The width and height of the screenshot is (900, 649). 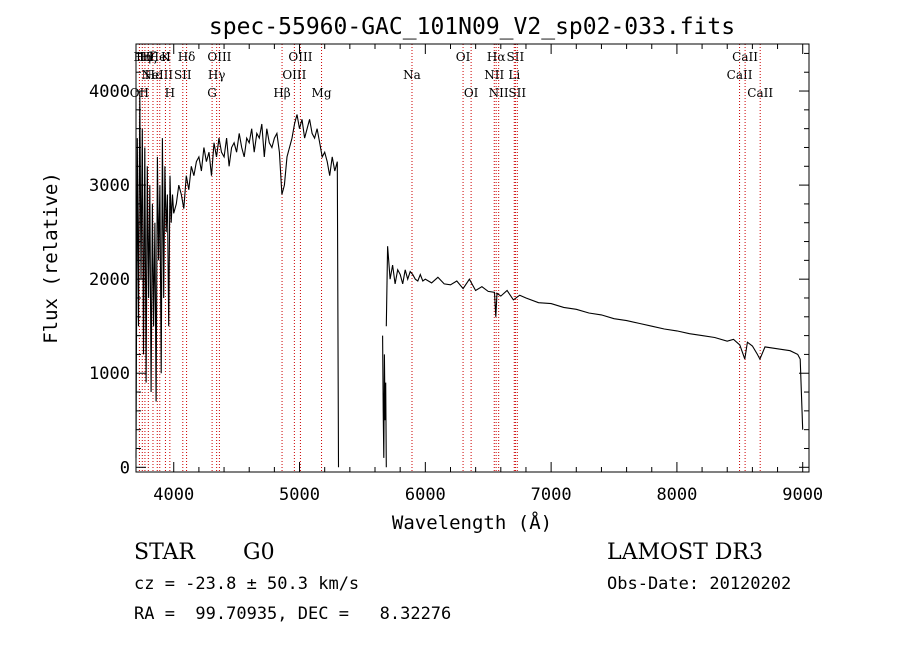 I want to click on spectral-line-label: Hδ, so click(x=187, y=57).